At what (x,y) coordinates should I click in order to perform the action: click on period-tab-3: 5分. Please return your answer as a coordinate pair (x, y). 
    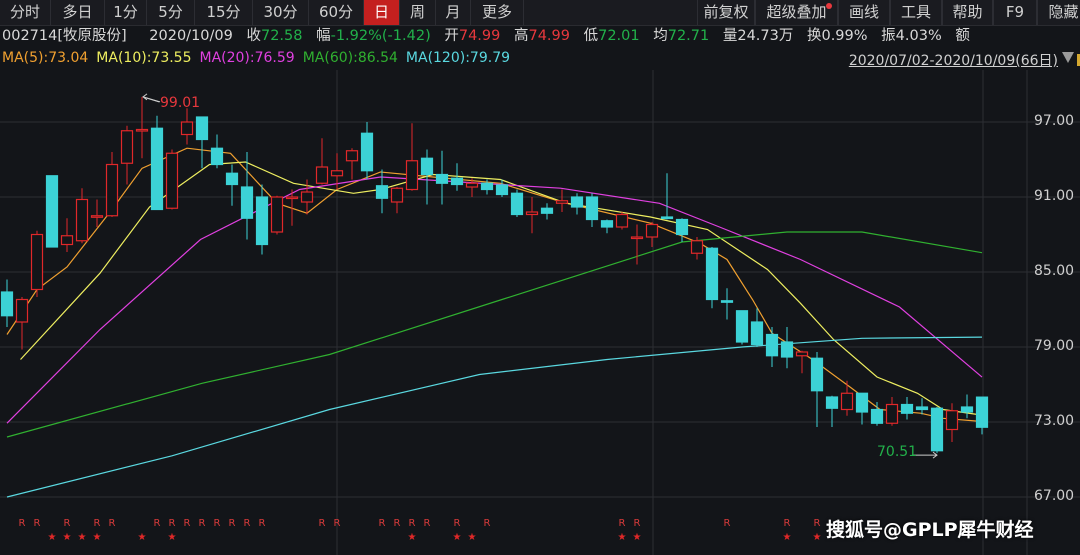
    Looking at the image, I should click on (171, 12).